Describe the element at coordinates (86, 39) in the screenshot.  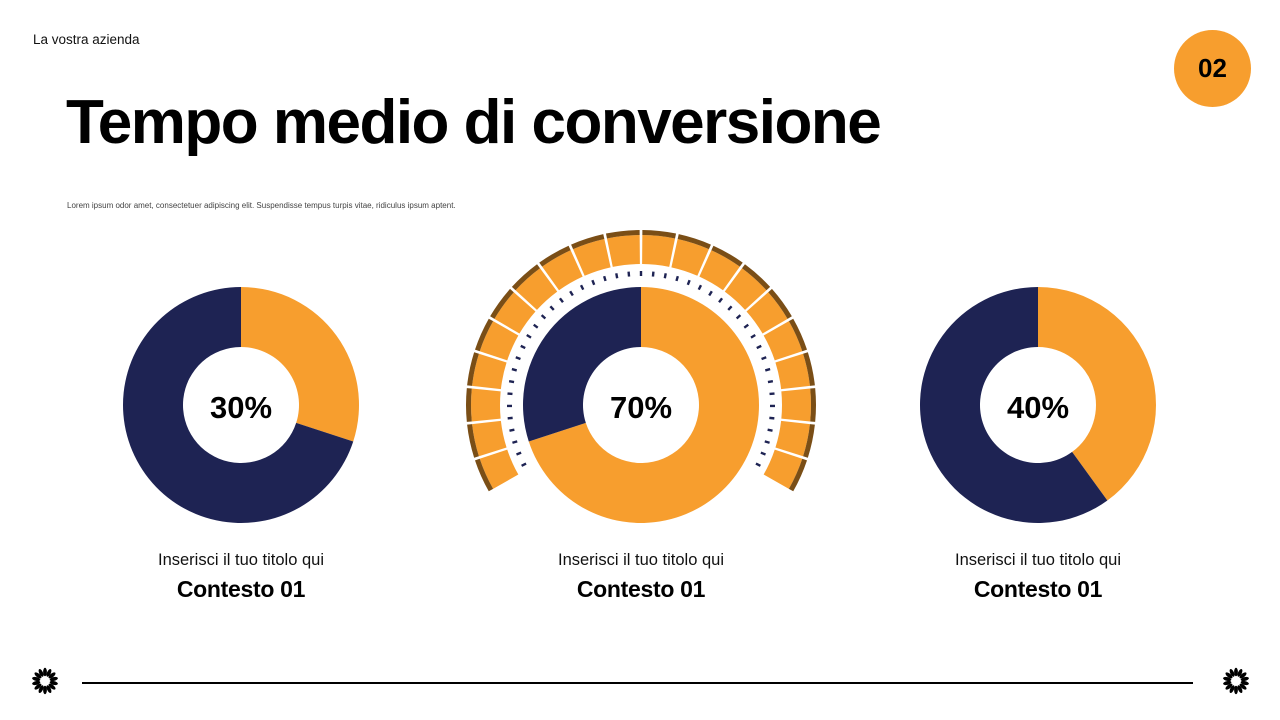
I see `company-name: La vostra azienda` at that location.